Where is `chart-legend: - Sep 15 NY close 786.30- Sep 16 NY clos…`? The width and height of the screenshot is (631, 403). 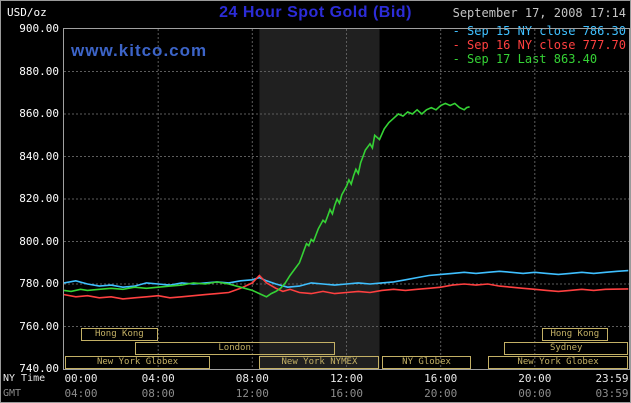 chart-legend: - Sep 15 NY close 786.30- Sep 16 NY clos… is located at coordinates (539, 45).